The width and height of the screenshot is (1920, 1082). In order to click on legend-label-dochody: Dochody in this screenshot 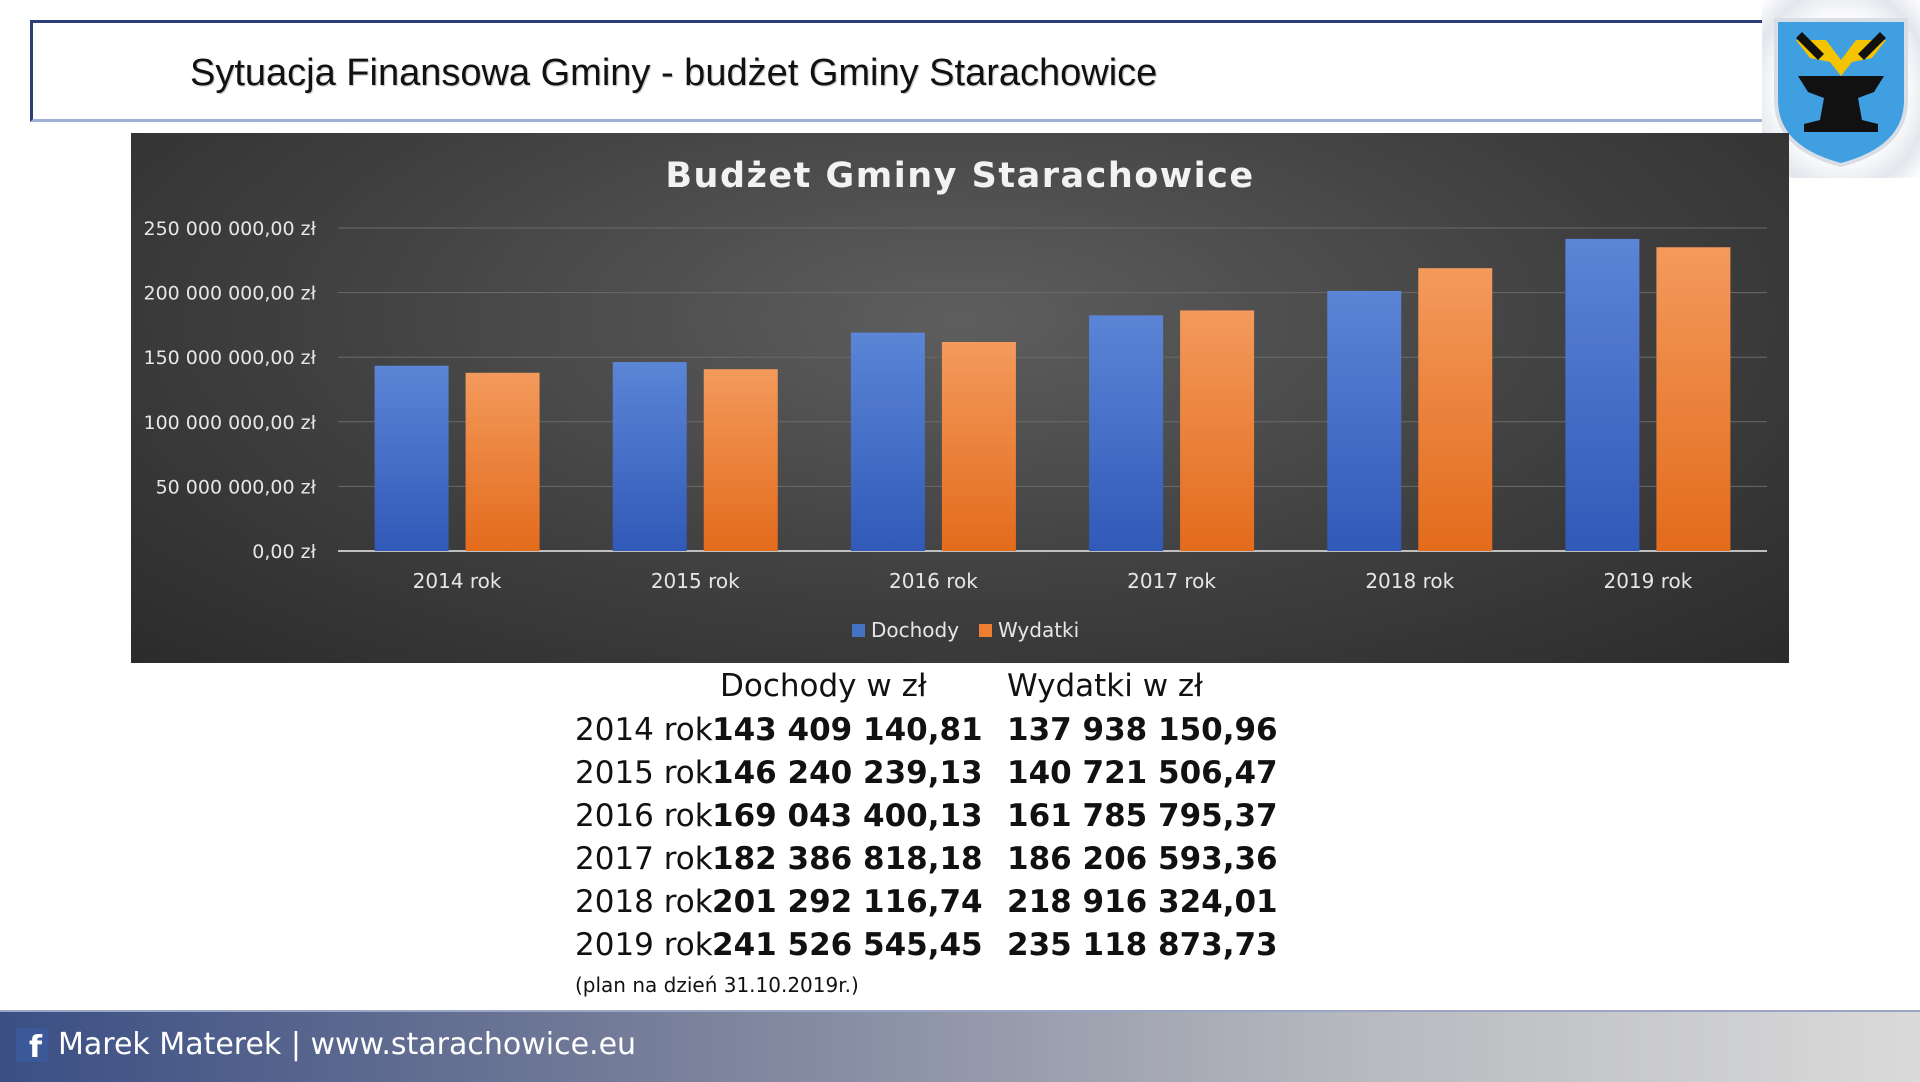, I will do `click(915, 630)`.